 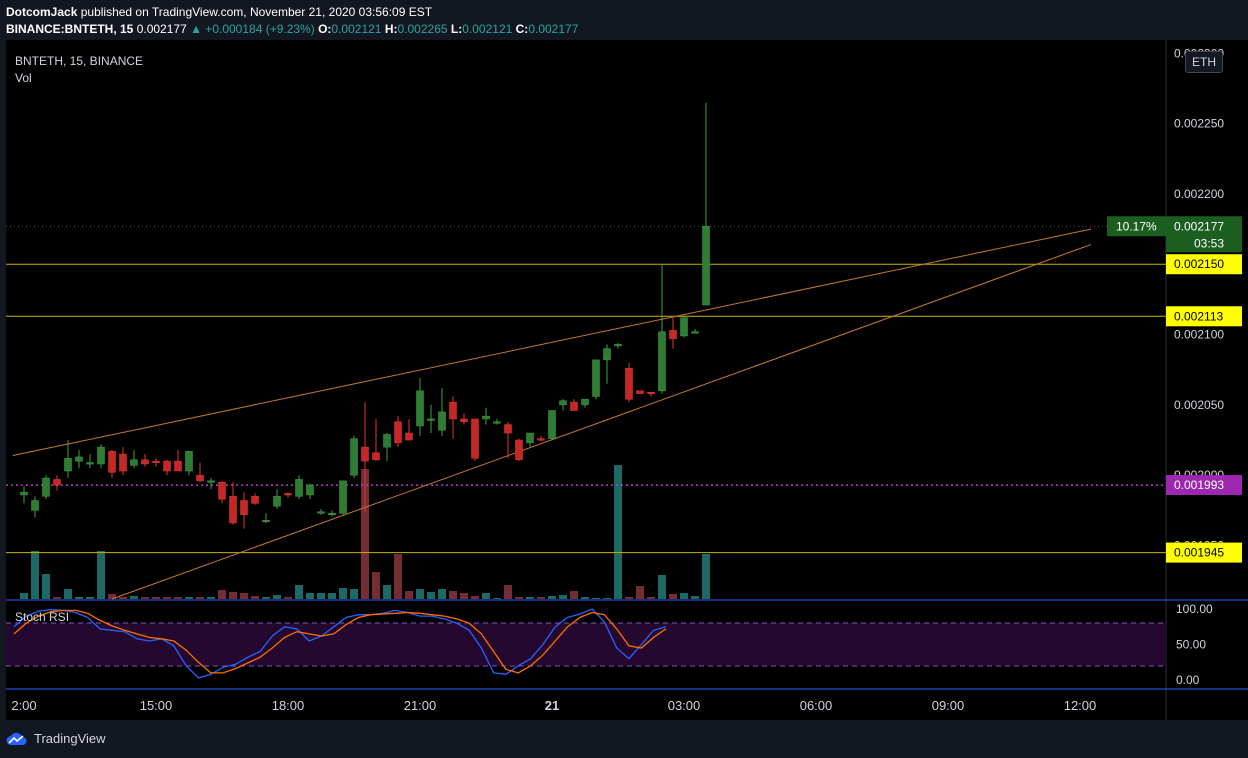 I want to click on price-tick: 0.002250, so click(x=1199, y=124).